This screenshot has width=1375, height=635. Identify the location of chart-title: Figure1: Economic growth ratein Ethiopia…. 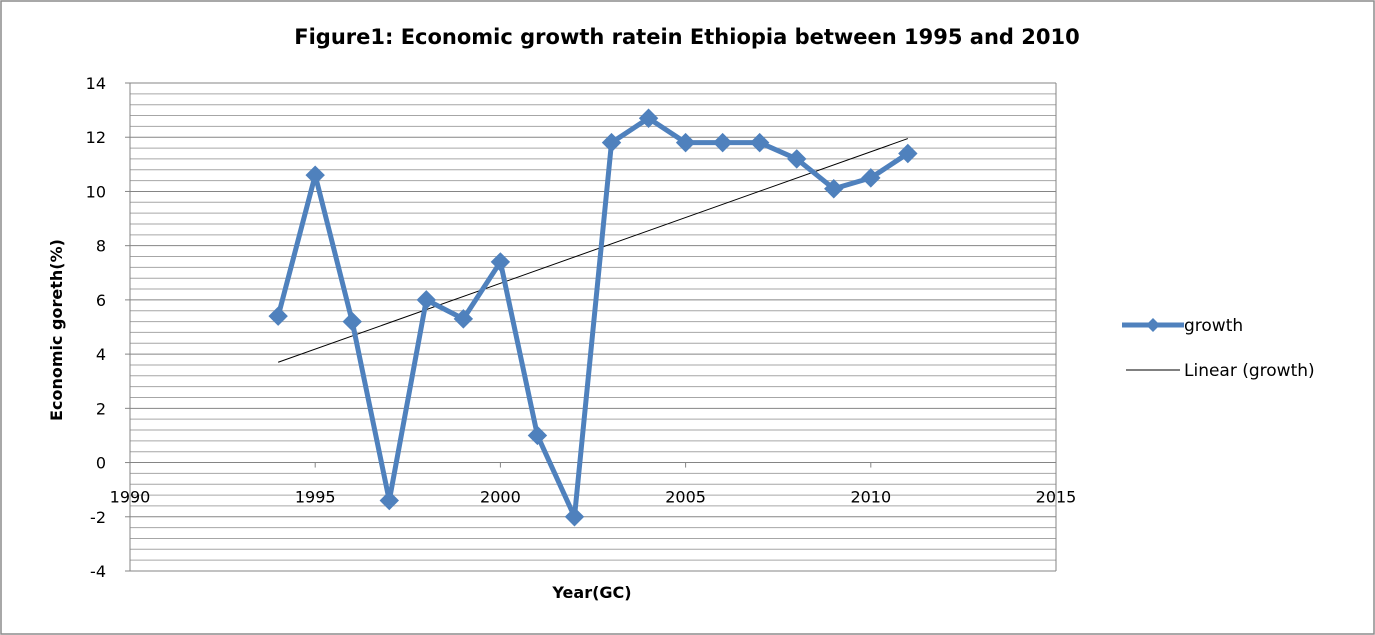
(686, 37).